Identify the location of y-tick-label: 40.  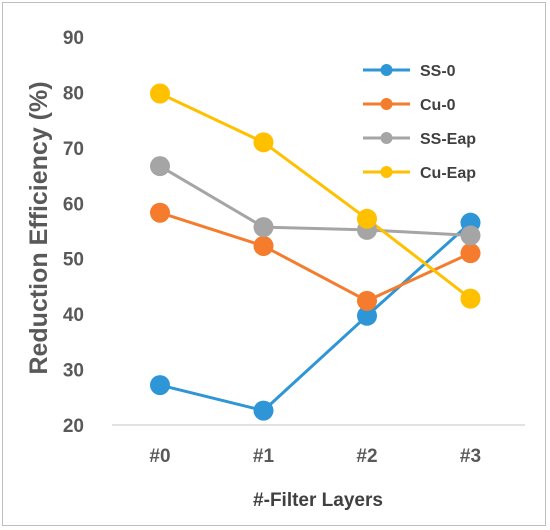
(73, 315).